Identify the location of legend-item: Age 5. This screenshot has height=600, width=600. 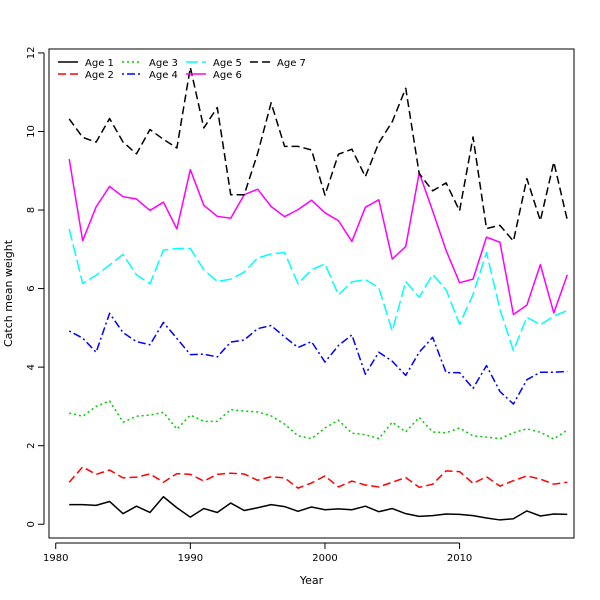
(214, 63).